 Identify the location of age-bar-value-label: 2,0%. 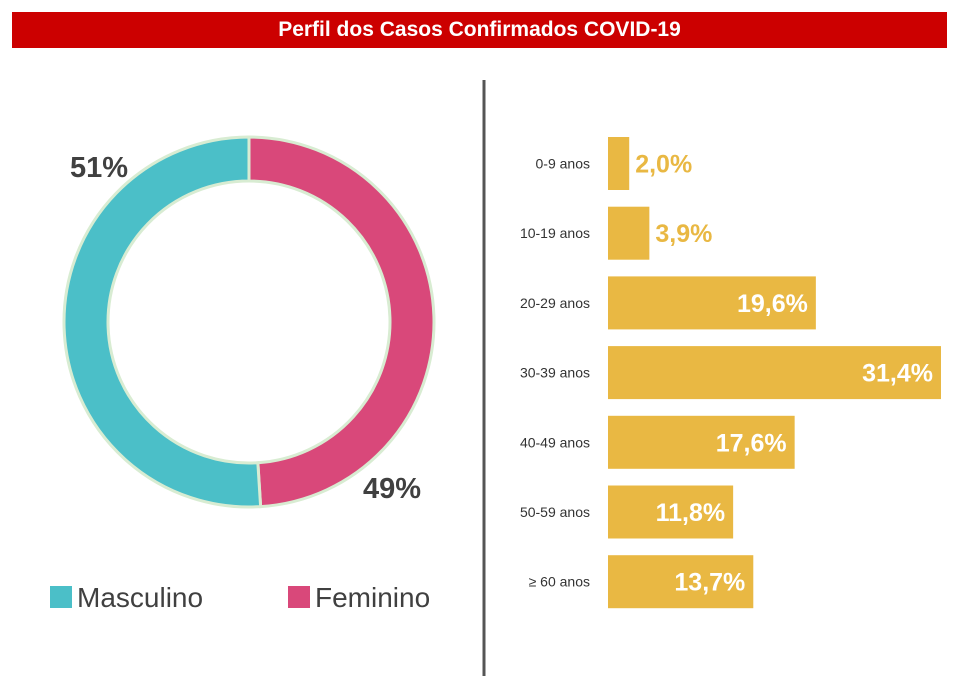
(663, 165).